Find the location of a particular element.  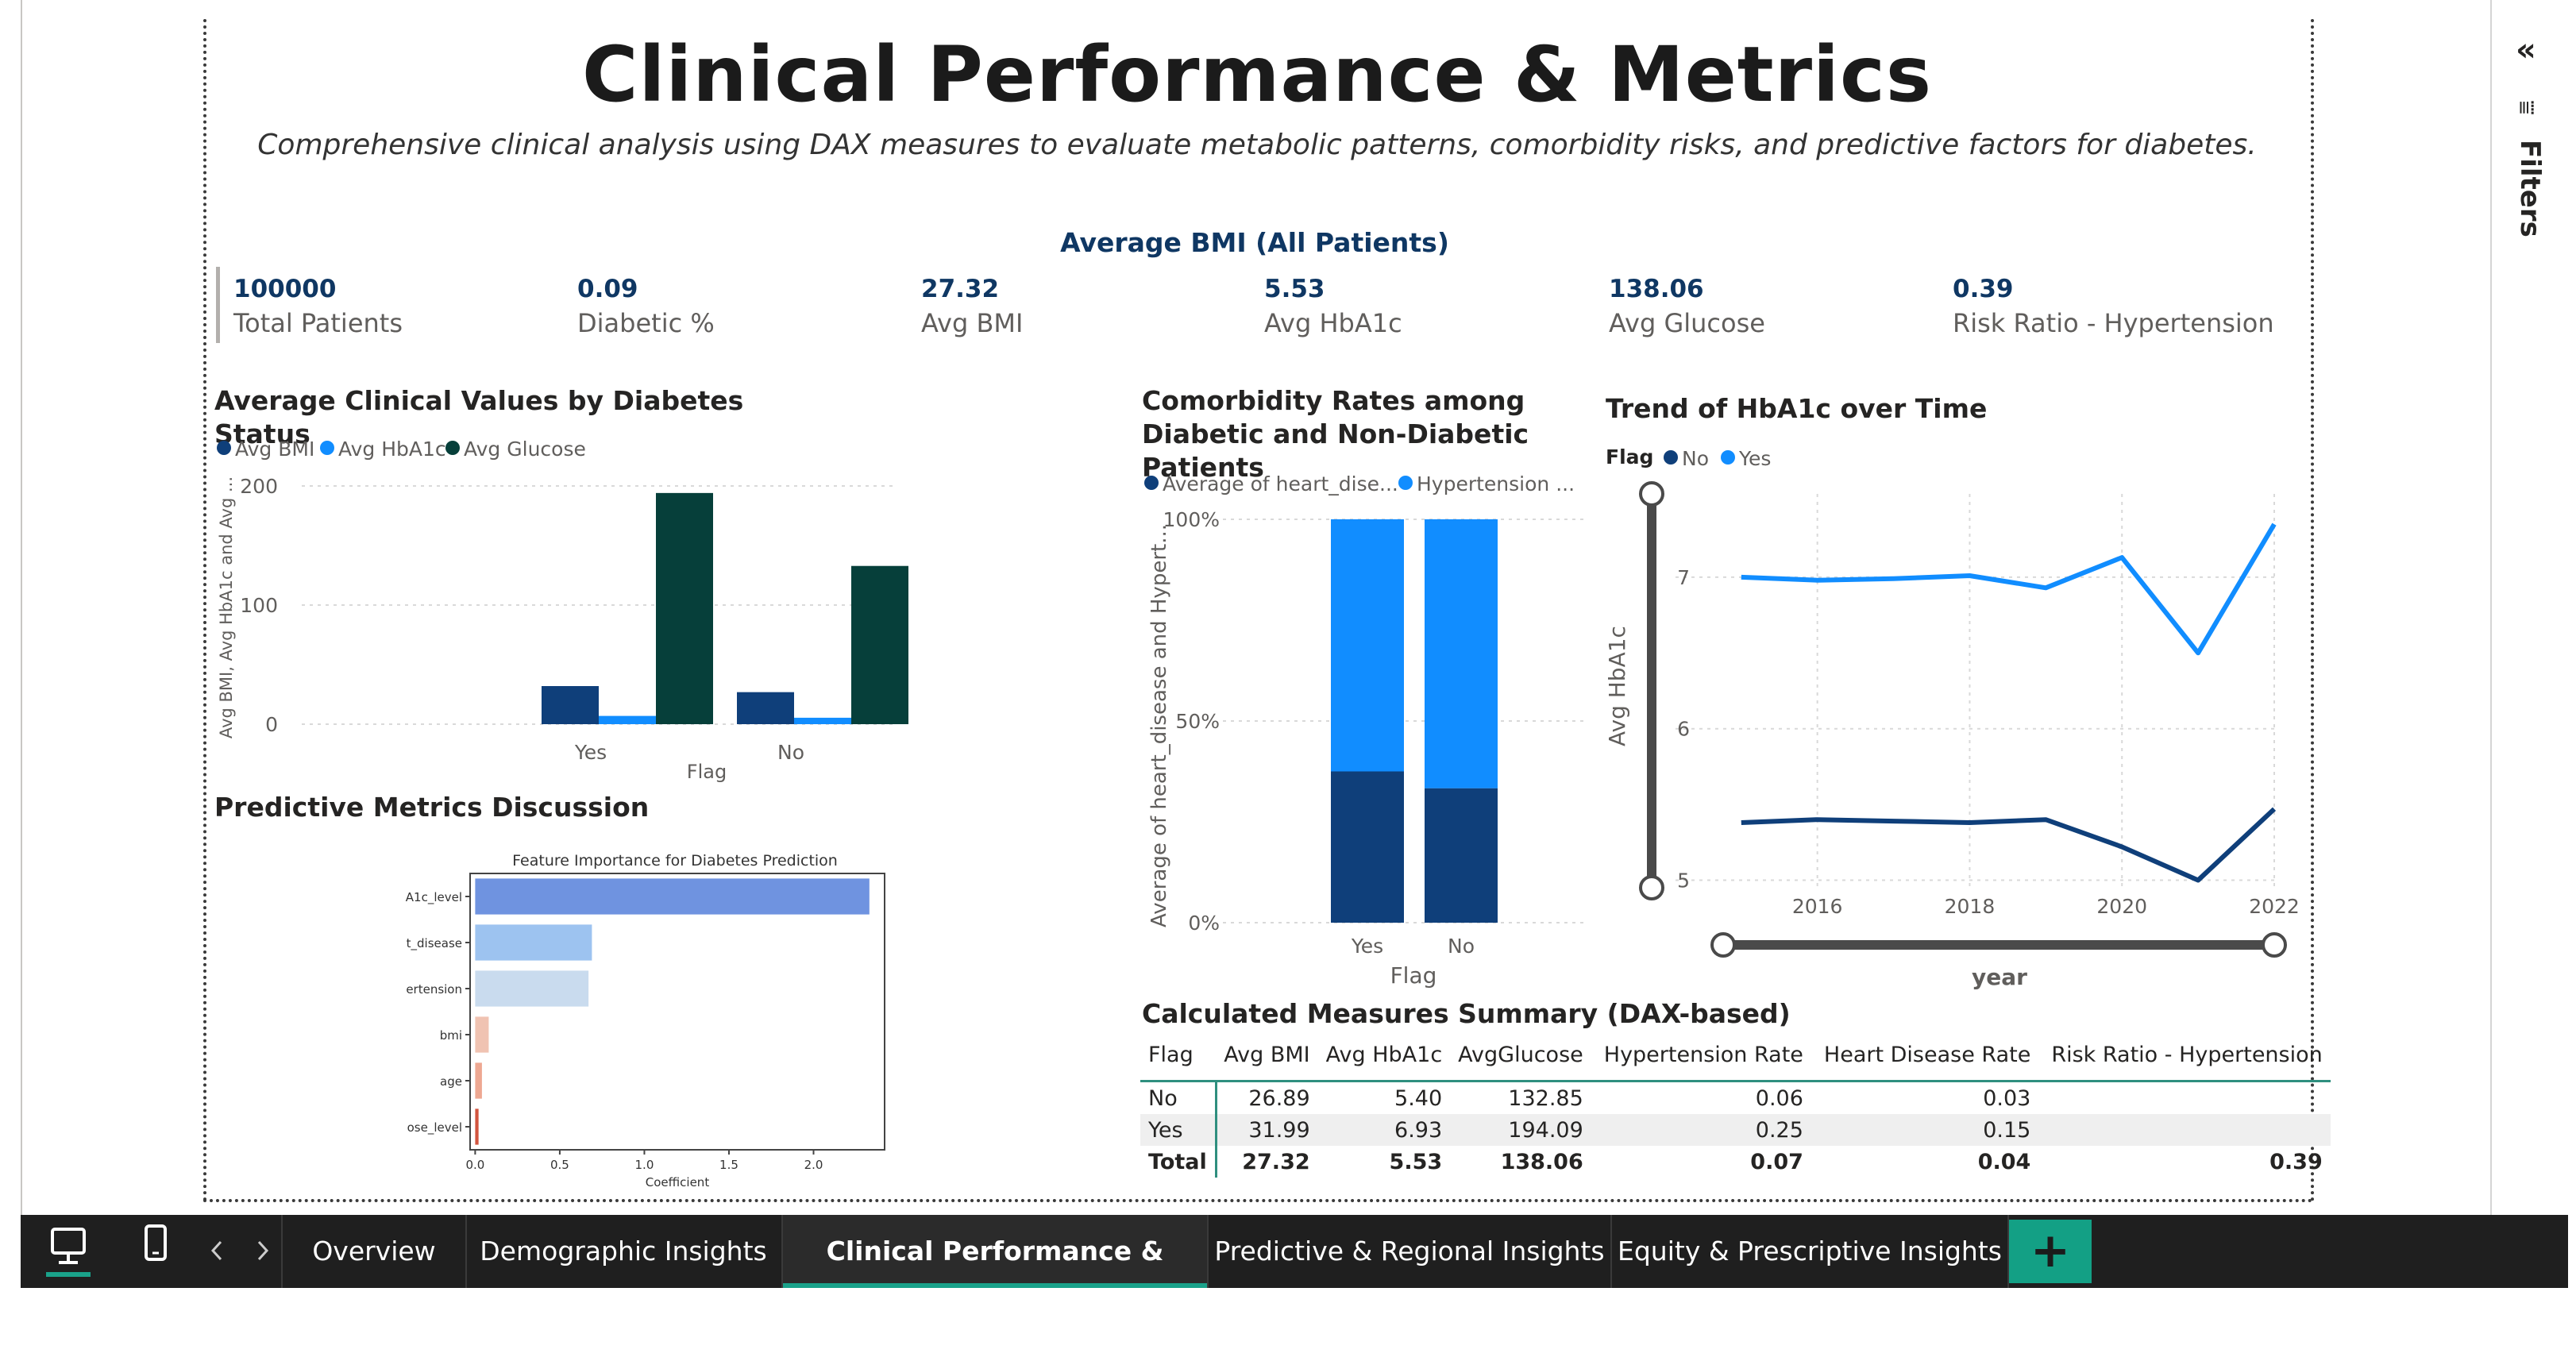

table-row: No 26.89 5.40 132.85 0.06 0.03 is located at coordinates (1736, 1098).